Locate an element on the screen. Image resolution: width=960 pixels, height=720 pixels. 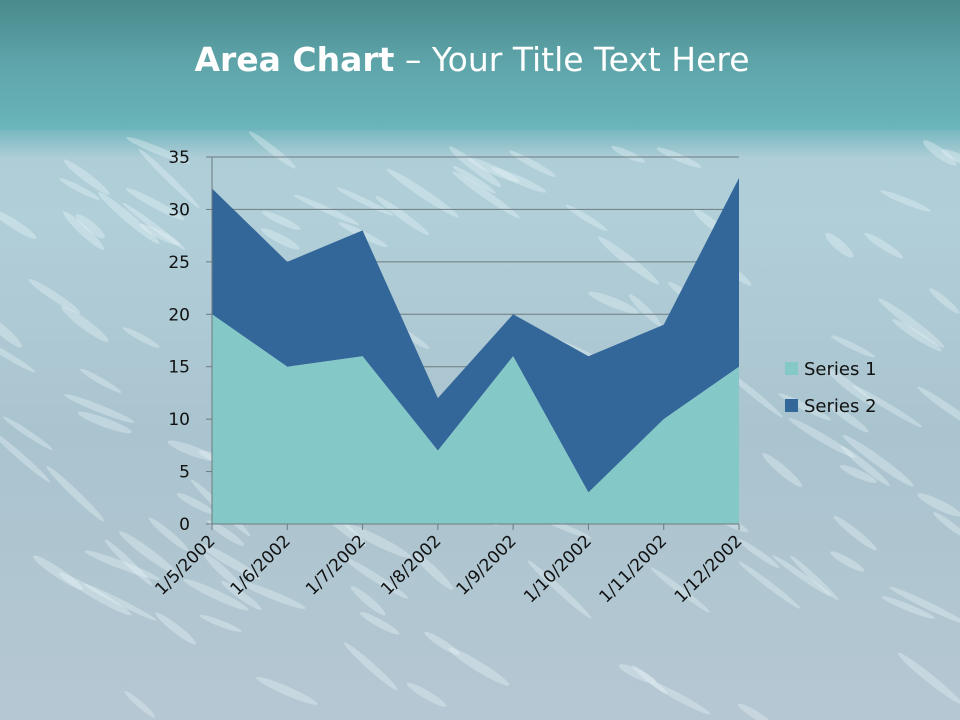
y-tick-labels: 0 5 10 15 20 25 30 35 is located at coordinates (179, 341).